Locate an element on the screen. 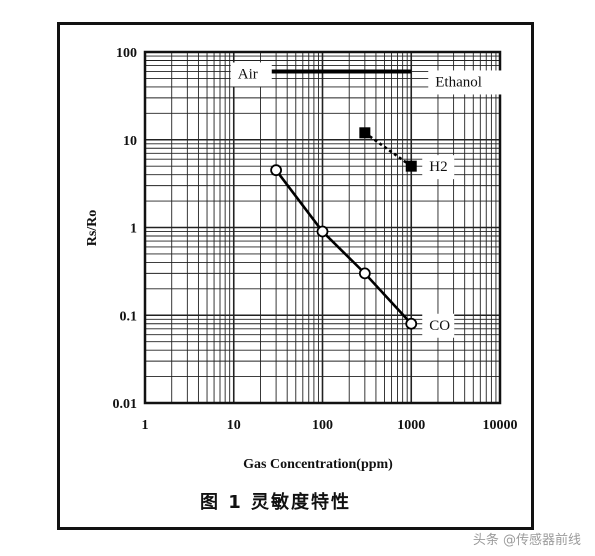  y-tick-label: 0.1 is located at coordinates (129, 316).